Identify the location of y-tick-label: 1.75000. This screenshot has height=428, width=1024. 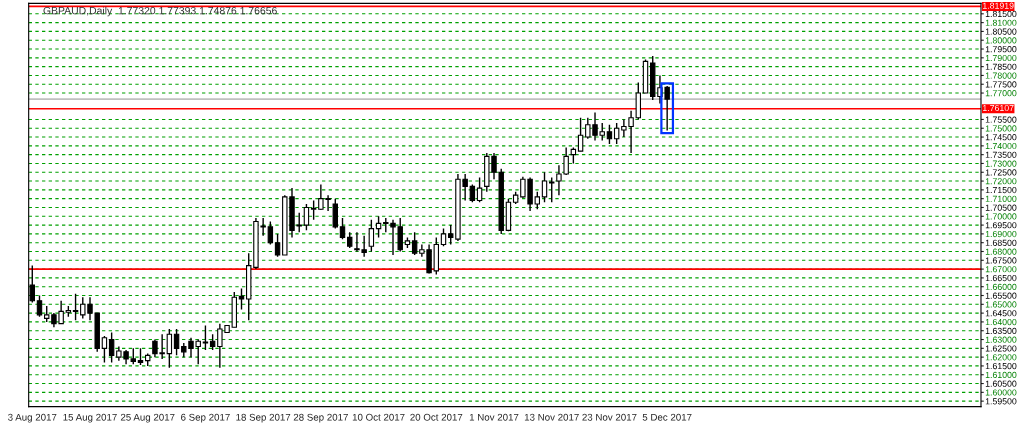
(1001, 128).